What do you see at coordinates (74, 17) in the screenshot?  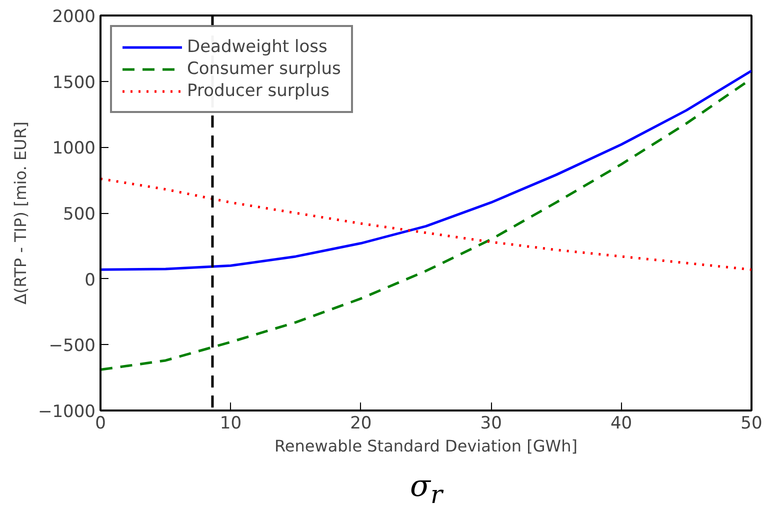 I see `y-tick-label: 2000` at bounding box center [74, 17].